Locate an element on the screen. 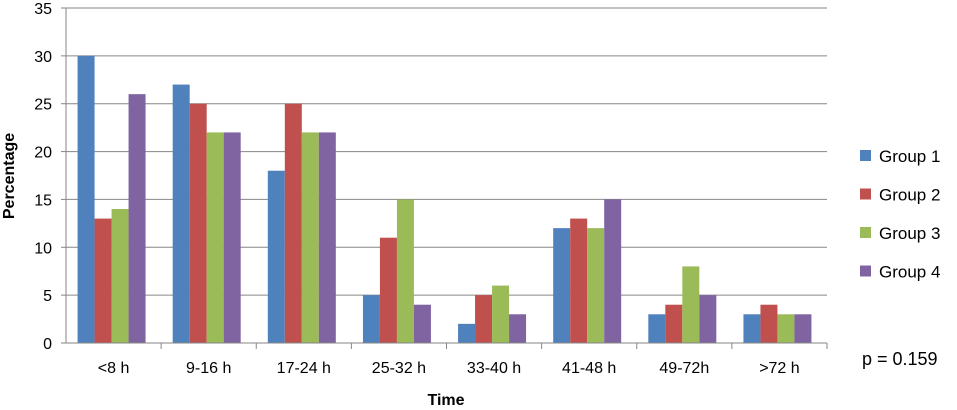 Image resolution: width=957 pixels, height=410 pixels. y-tick-label: 35 is located at coordinates (43, 9).